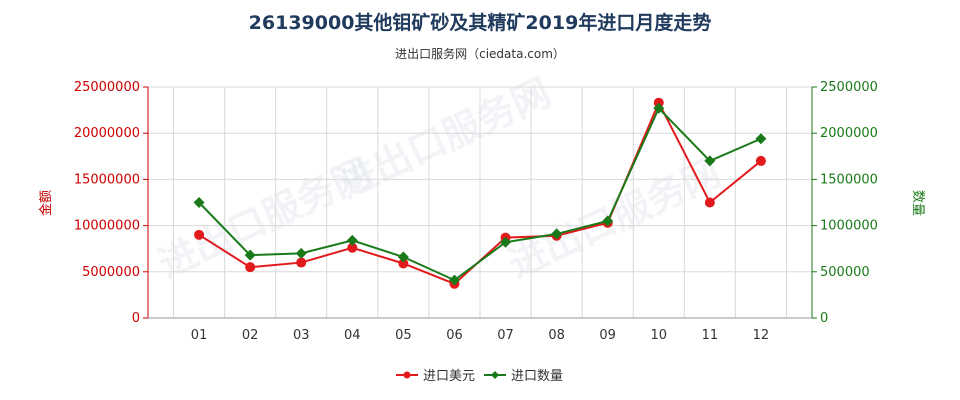 The height and width of the screenshot is (400, 960). What do you see at coordinates (480, 54) in the screenshot?
I see `chart-subtitle: 进出口服务网（ciedata.com）` at bounding box center [480, 54].